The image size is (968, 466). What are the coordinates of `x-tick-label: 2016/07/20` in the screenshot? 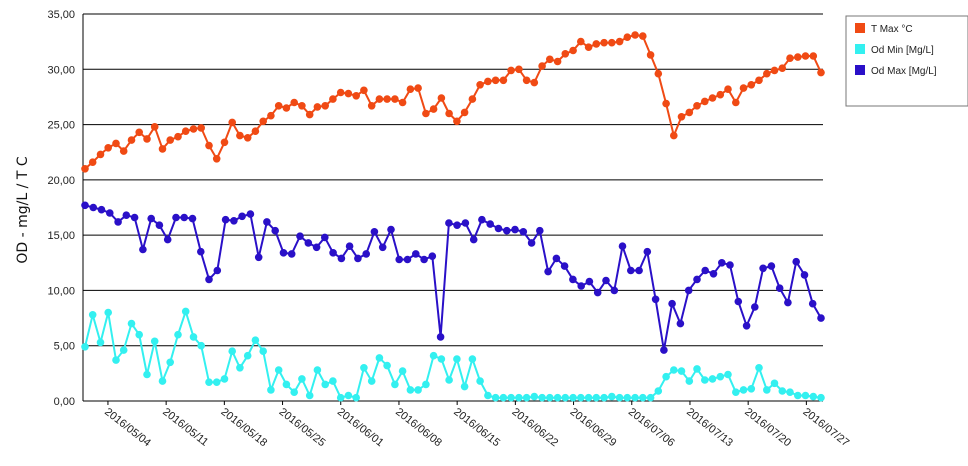 It's located at (767, 427).